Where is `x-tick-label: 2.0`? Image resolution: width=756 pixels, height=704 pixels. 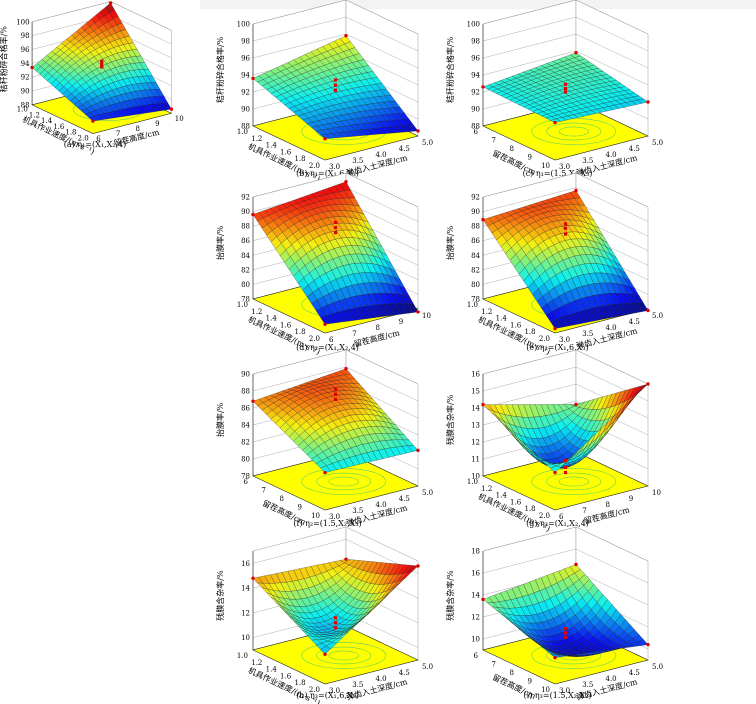 x-tick-label: 2.0 is located at coordinates (544, 339).